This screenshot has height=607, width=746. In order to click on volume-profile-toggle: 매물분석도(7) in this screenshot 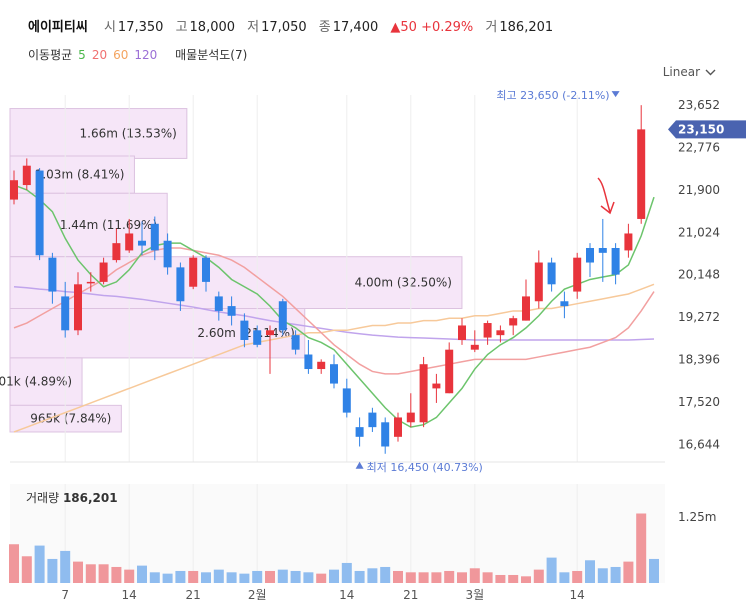, I will do `click(211, 55)`.